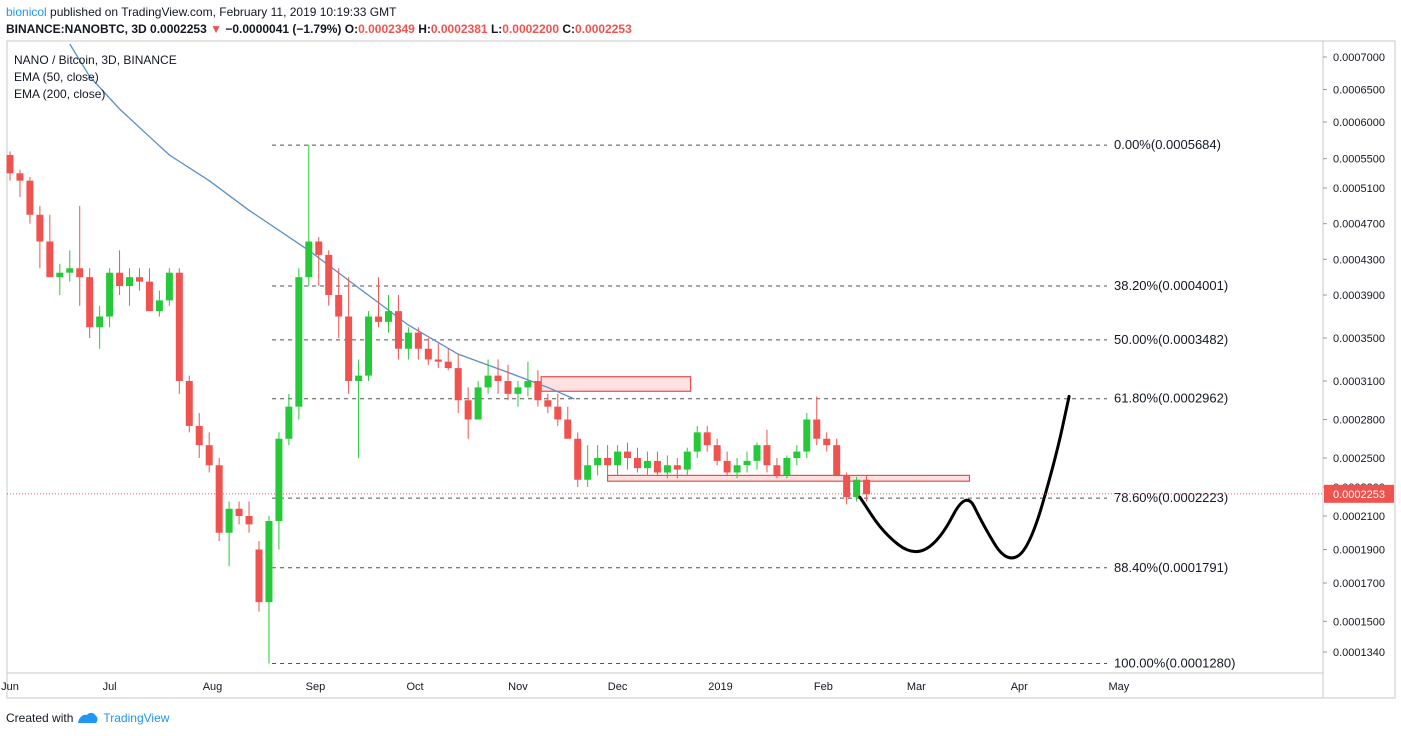 Image resolution: width=1401 pixels, height=736 pixels. I want to click on price-axis, so click(1359, 369).